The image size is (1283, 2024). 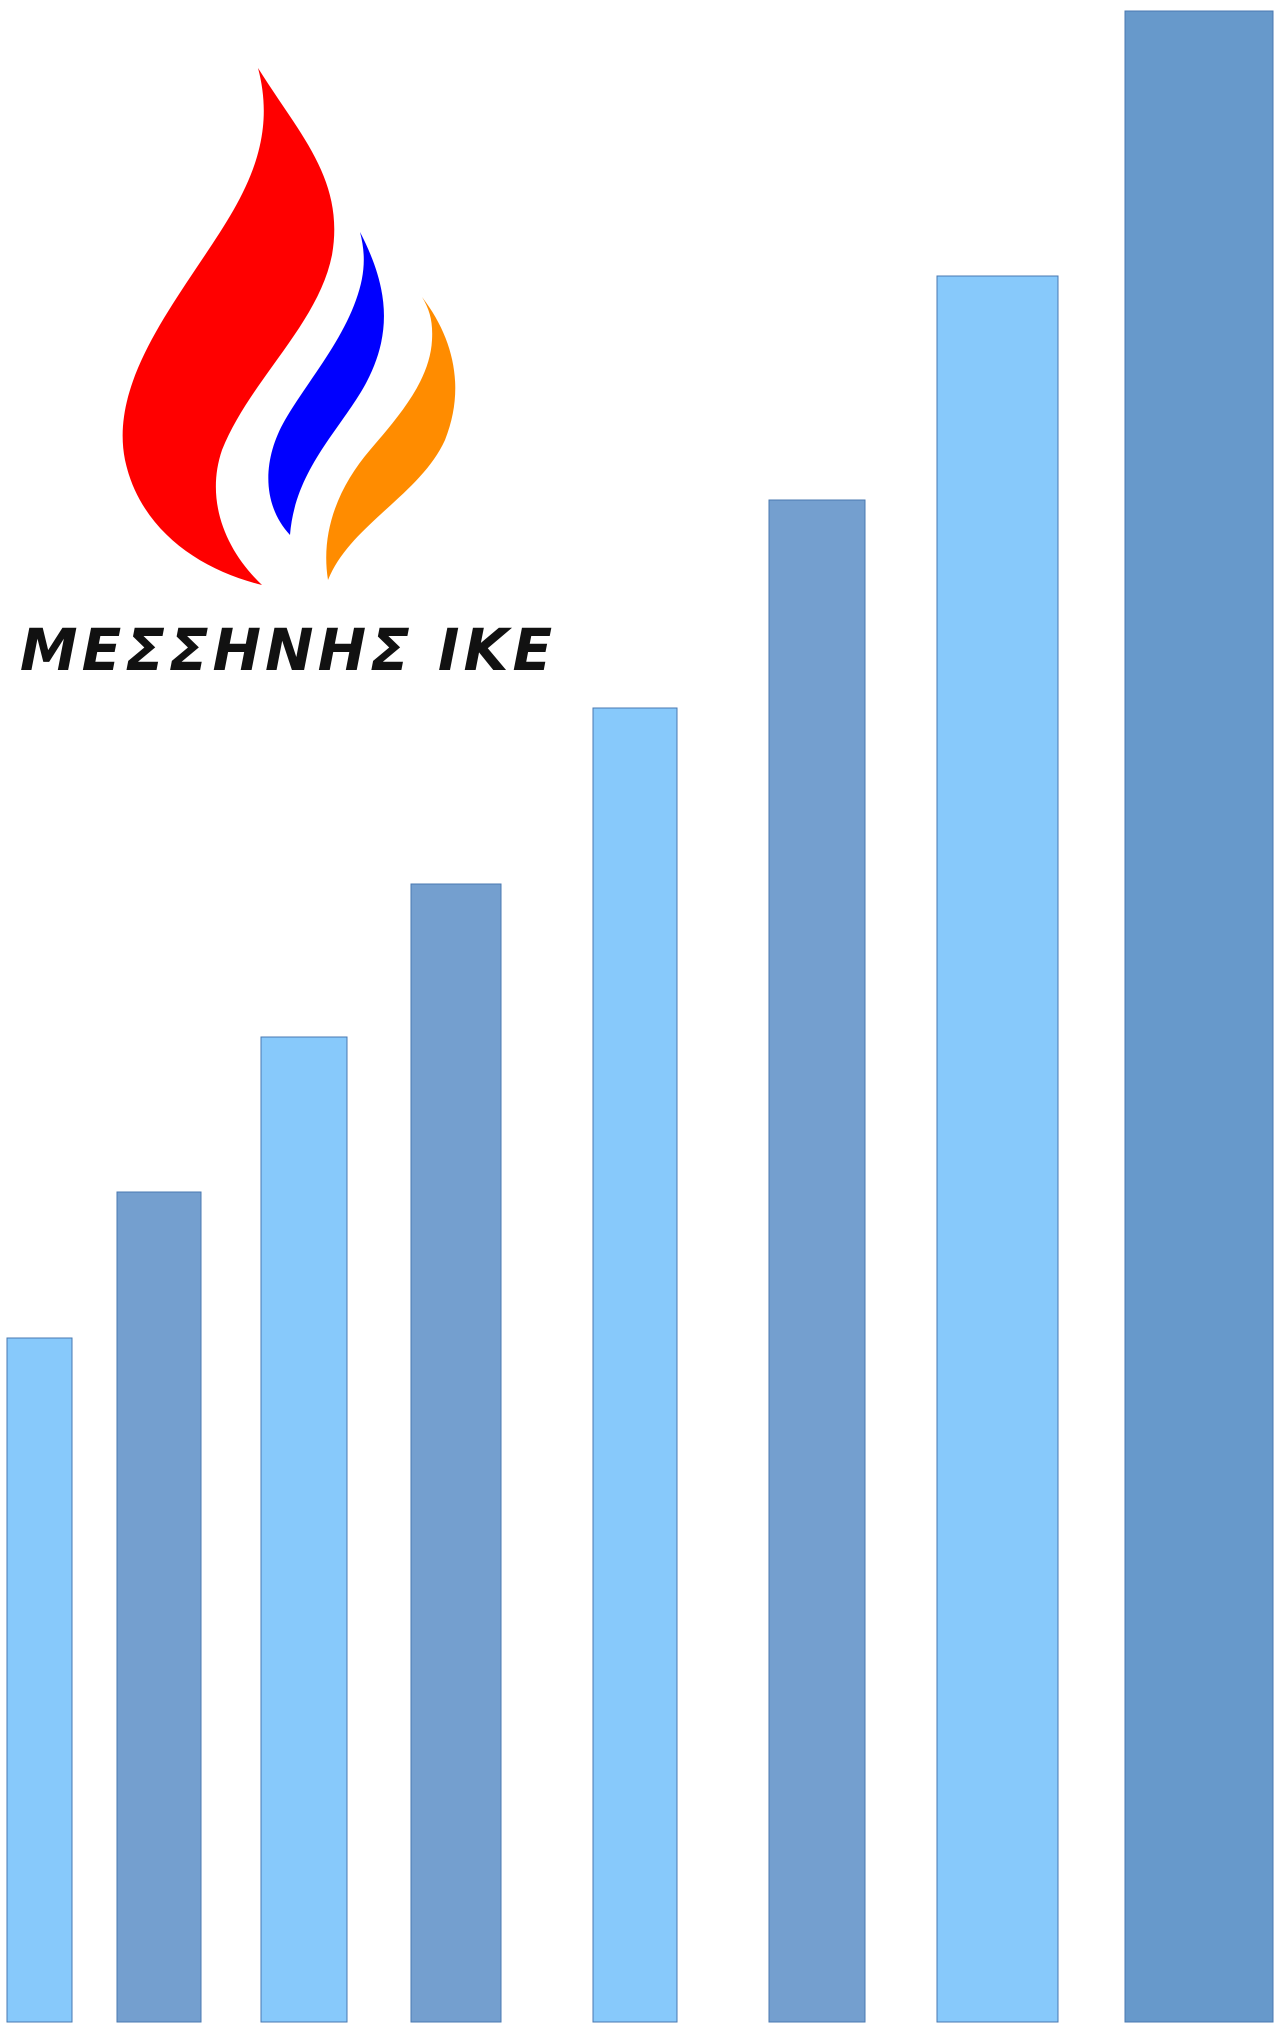 I want to click on red-flame-icon, so click(x=228, y=326).